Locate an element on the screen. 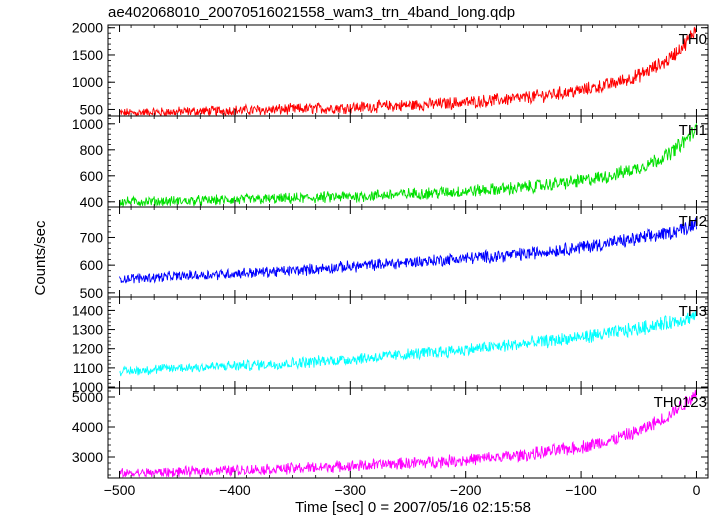 This screenshot has width=717, height=516. series-line-th0 is located at coordinates (408, 71).